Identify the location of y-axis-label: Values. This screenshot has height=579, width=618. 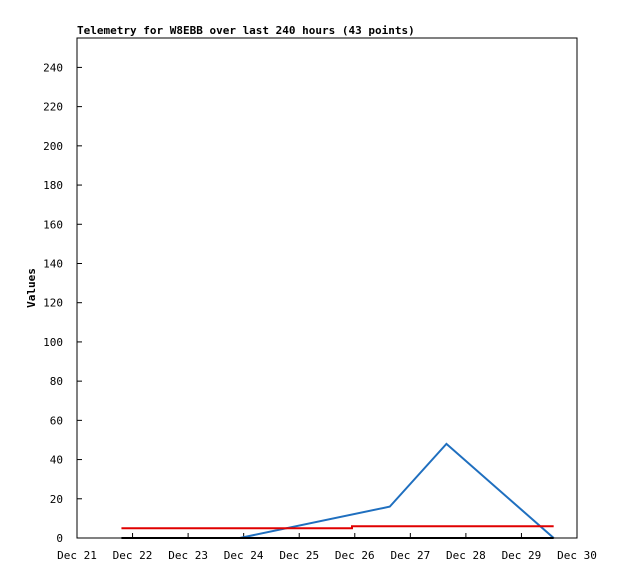
(31, 288).